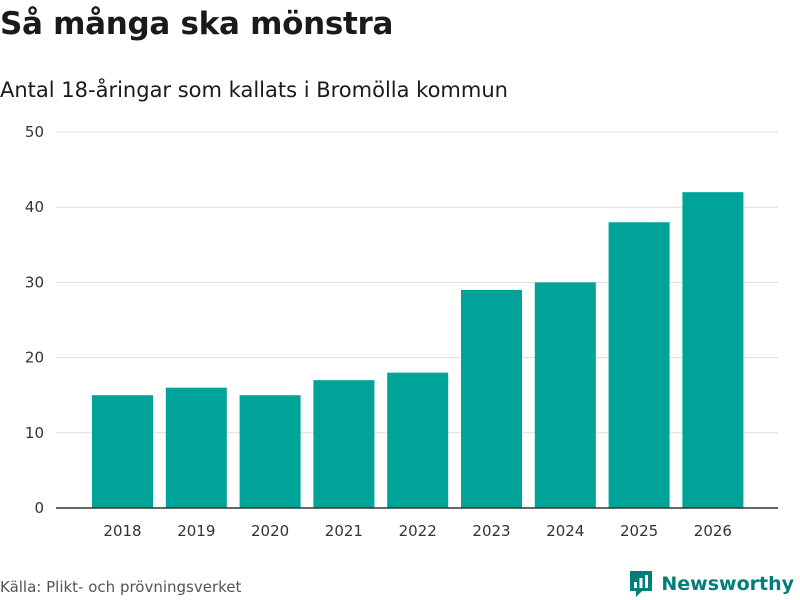 The width and height of the screenshot is (800, 600). I want to click on bar-2026, so click(713, 350).